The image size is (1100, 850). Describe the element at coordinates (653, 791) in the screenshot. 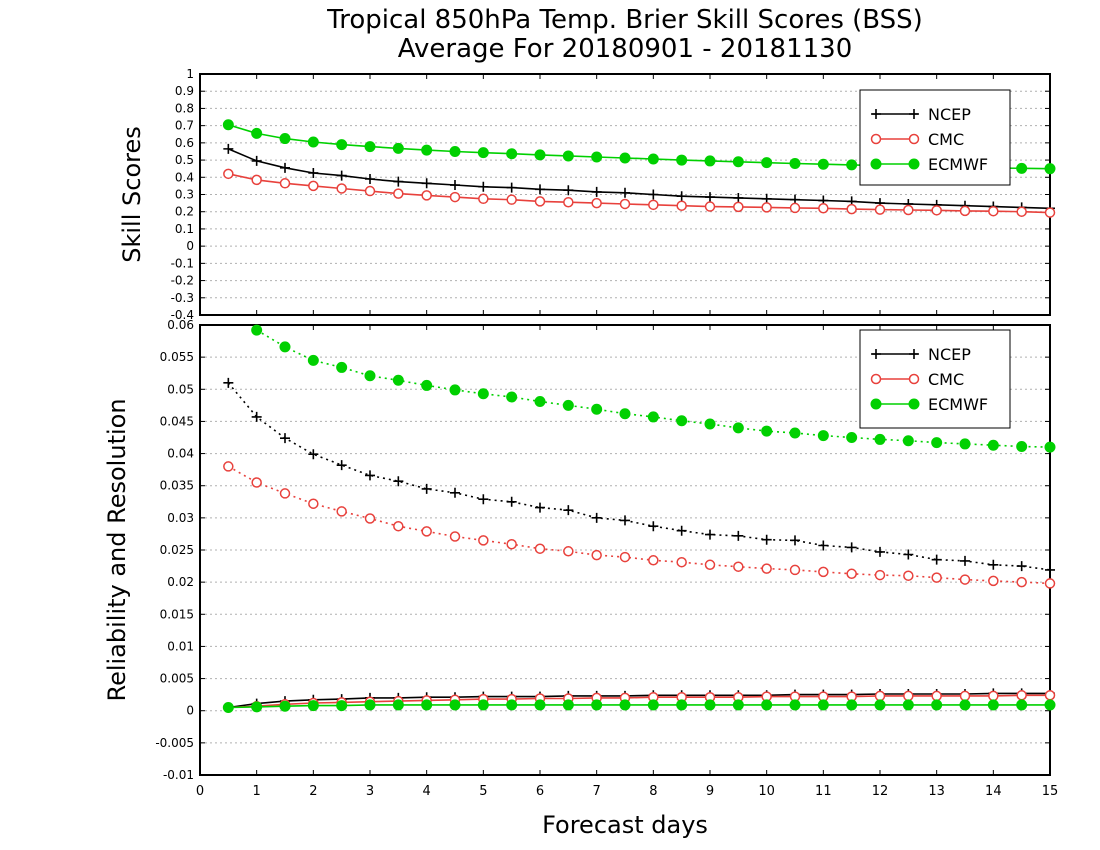

I see `x-tick-label: 8` at that location.